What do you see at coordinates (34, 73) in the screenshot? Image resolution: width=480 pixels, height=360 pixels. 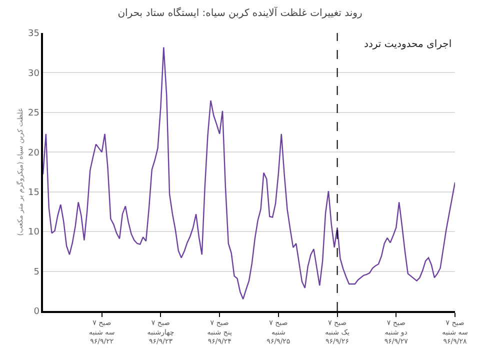 I see `y-tick-label: 30` at bounding box center [34, 73].